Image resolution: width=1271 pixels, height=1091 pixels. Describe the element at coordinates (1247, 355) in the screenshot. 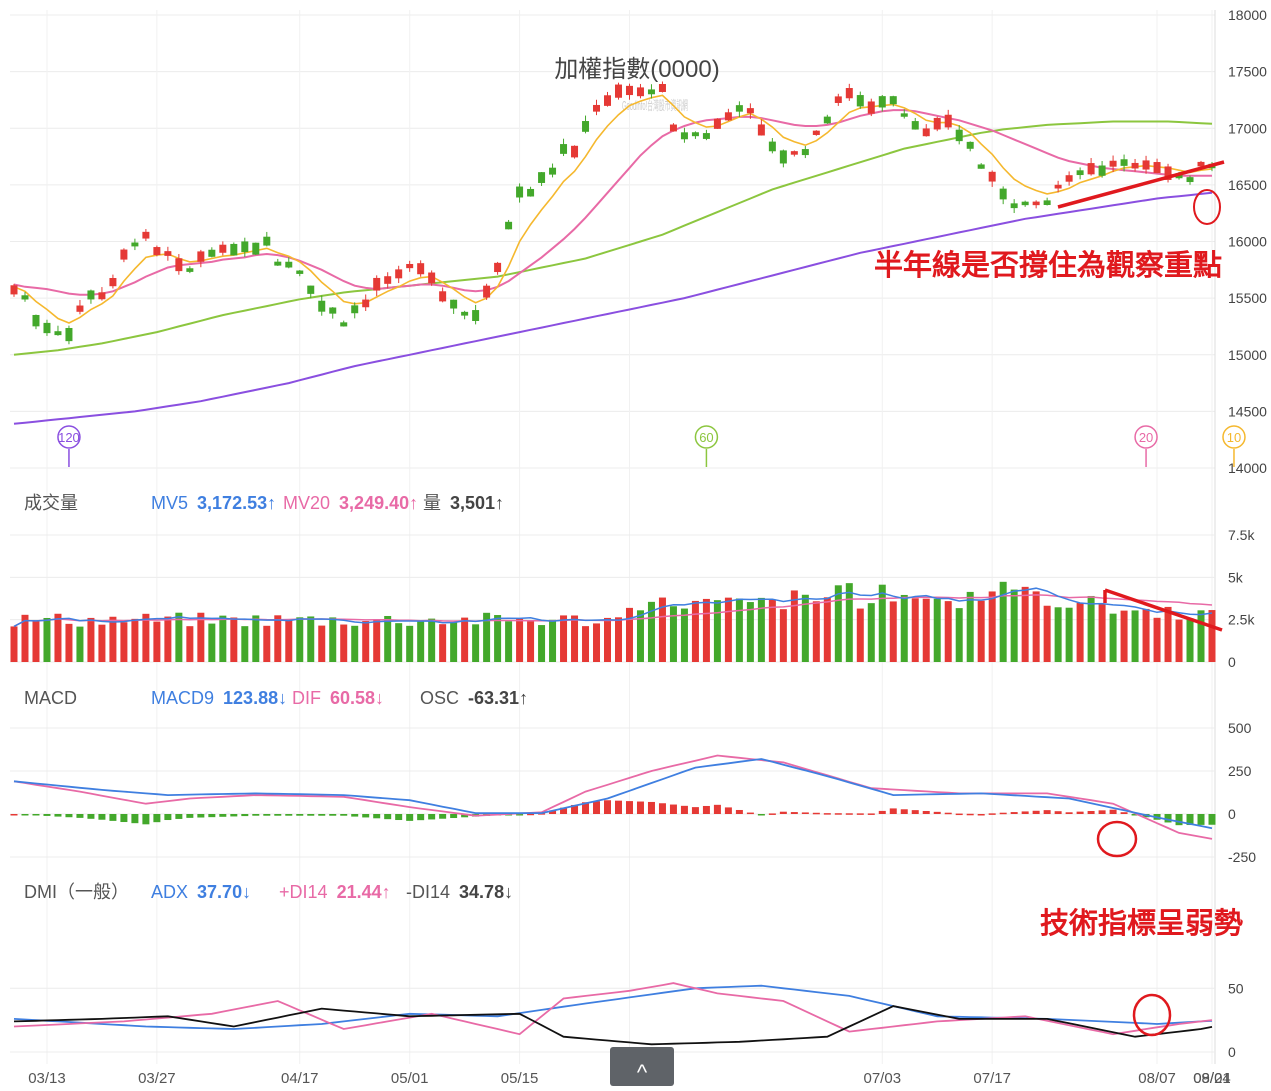

I see `price-y-tick: 15000` at that location.